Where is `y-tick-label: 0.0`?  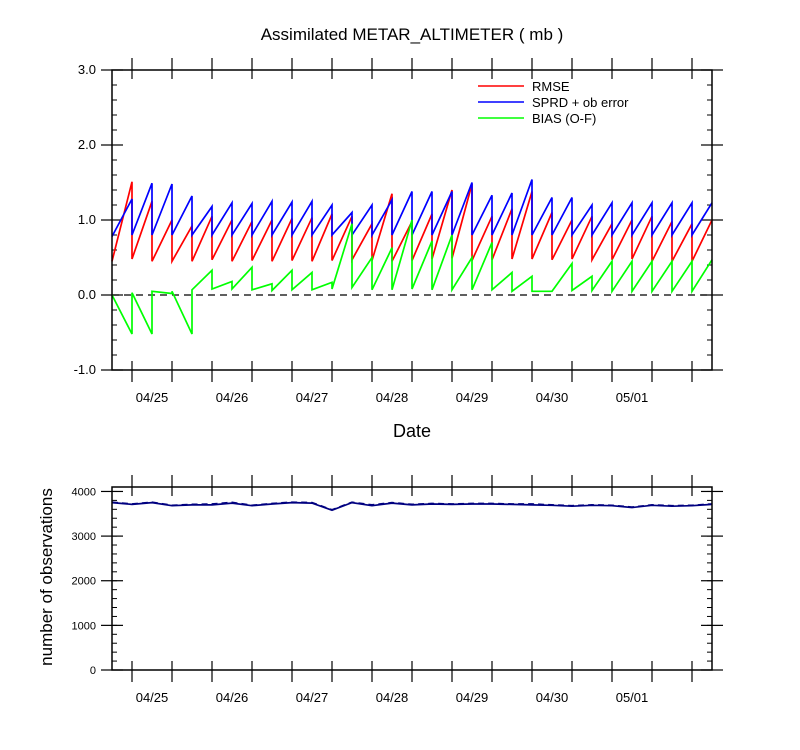
y-tick-label: 0.0 is located at coordinates (87, 294).